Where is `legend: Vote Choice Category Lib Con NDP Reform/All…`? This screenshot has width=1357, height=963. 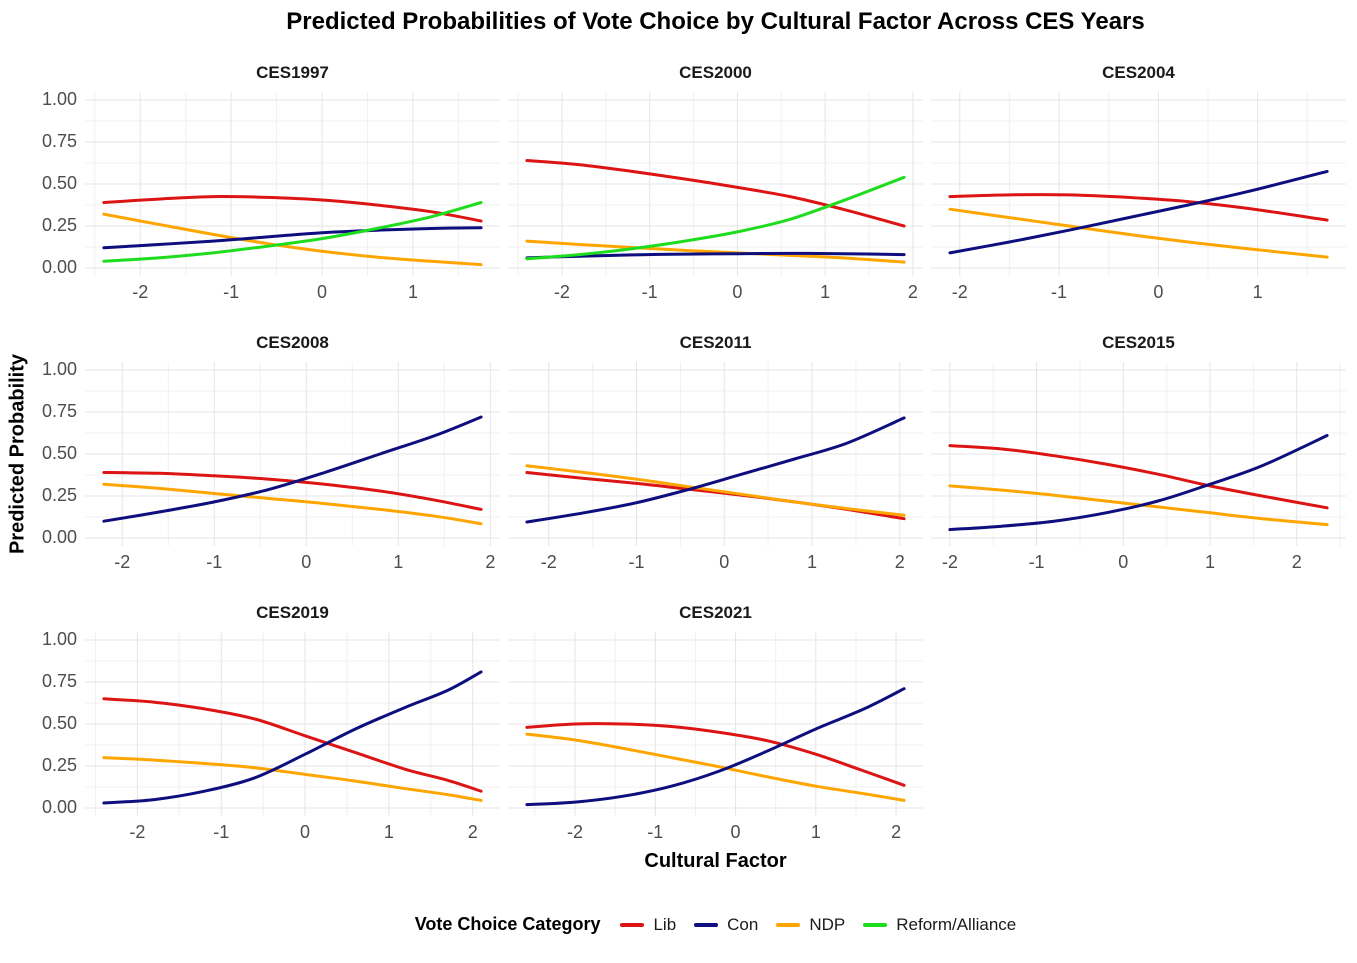 legend: Vote Choice Category Lib Con NDP Reform/All… is located at coordinates (715, 924).